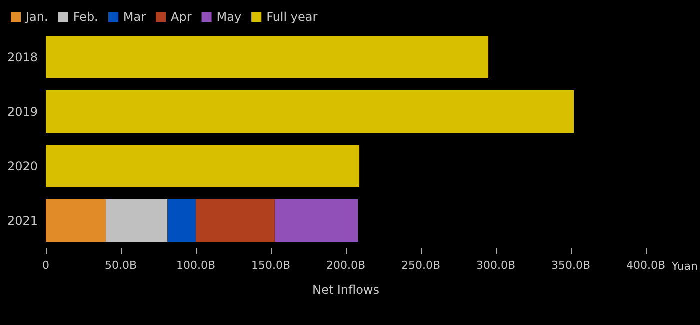 The height and width of the screenshot is (325, 700). Describe the element at coordinates (684, 266) in the screenshot. I see `text: Yuan` at that location.